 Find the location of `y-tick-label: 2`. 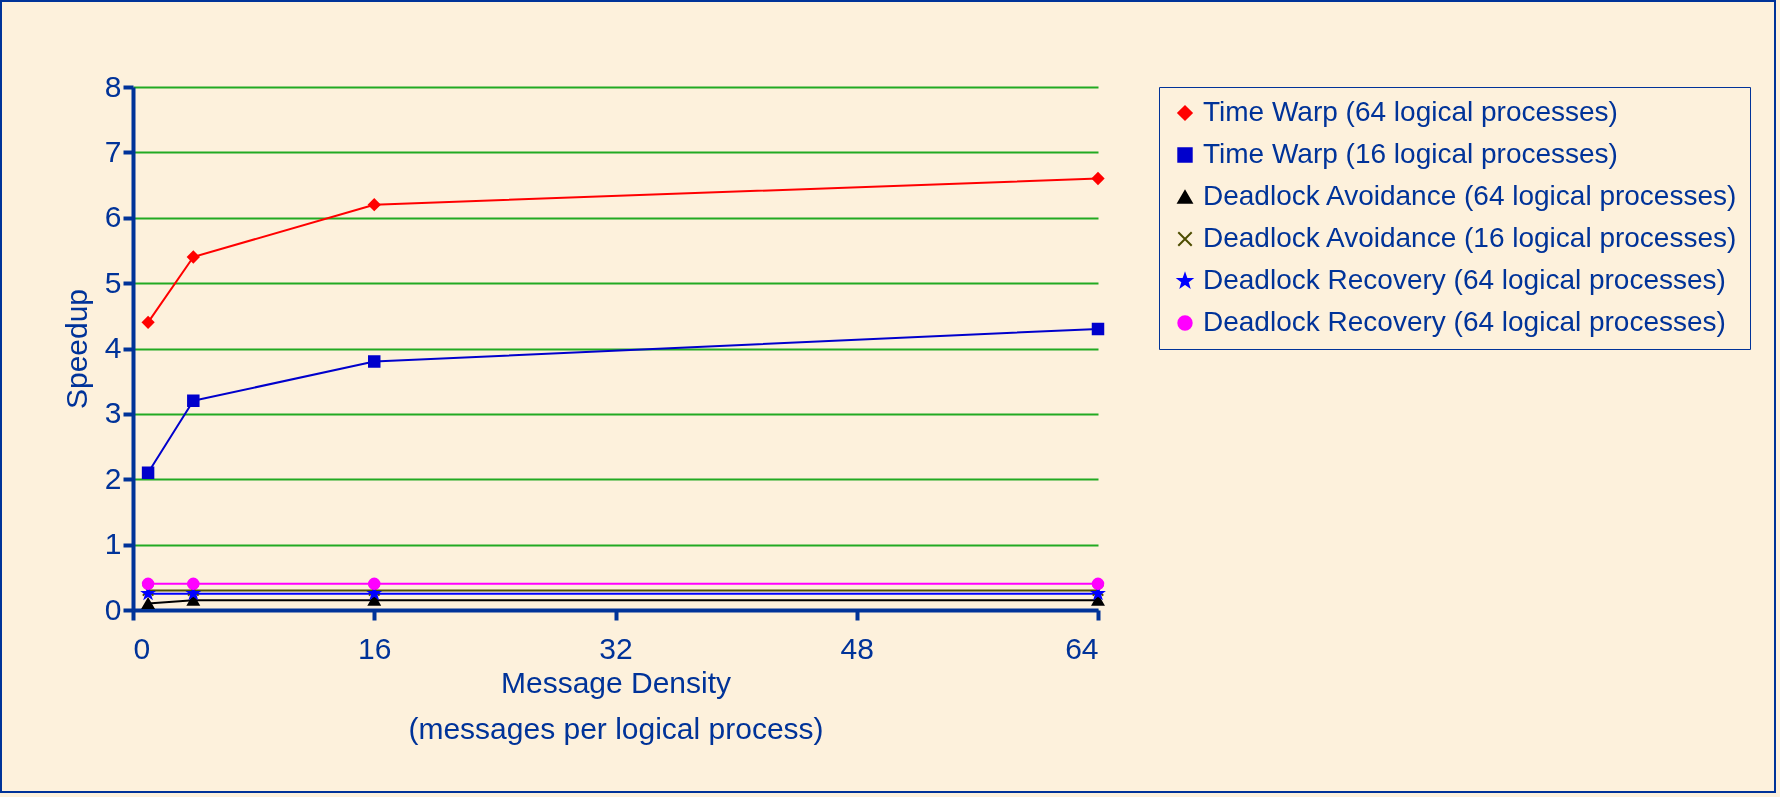

y-tick-label: 2 is located at coordinates (113, 478).